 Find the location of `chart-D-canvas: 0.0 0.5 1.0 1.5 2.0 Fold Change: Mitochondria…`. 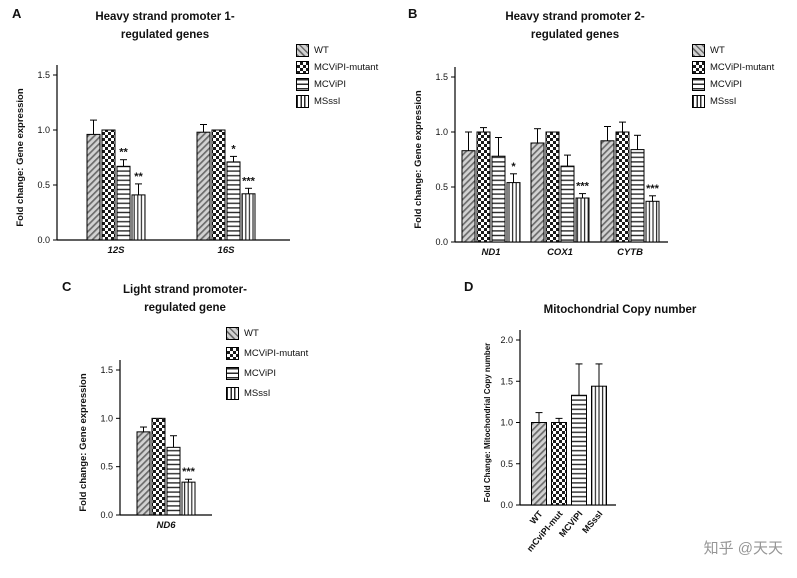

chart-D-canvas: 0.0 0.5 1.0 1.5 2.0 Fold Change: Mitochondria… is located at coordinates (549, 442).